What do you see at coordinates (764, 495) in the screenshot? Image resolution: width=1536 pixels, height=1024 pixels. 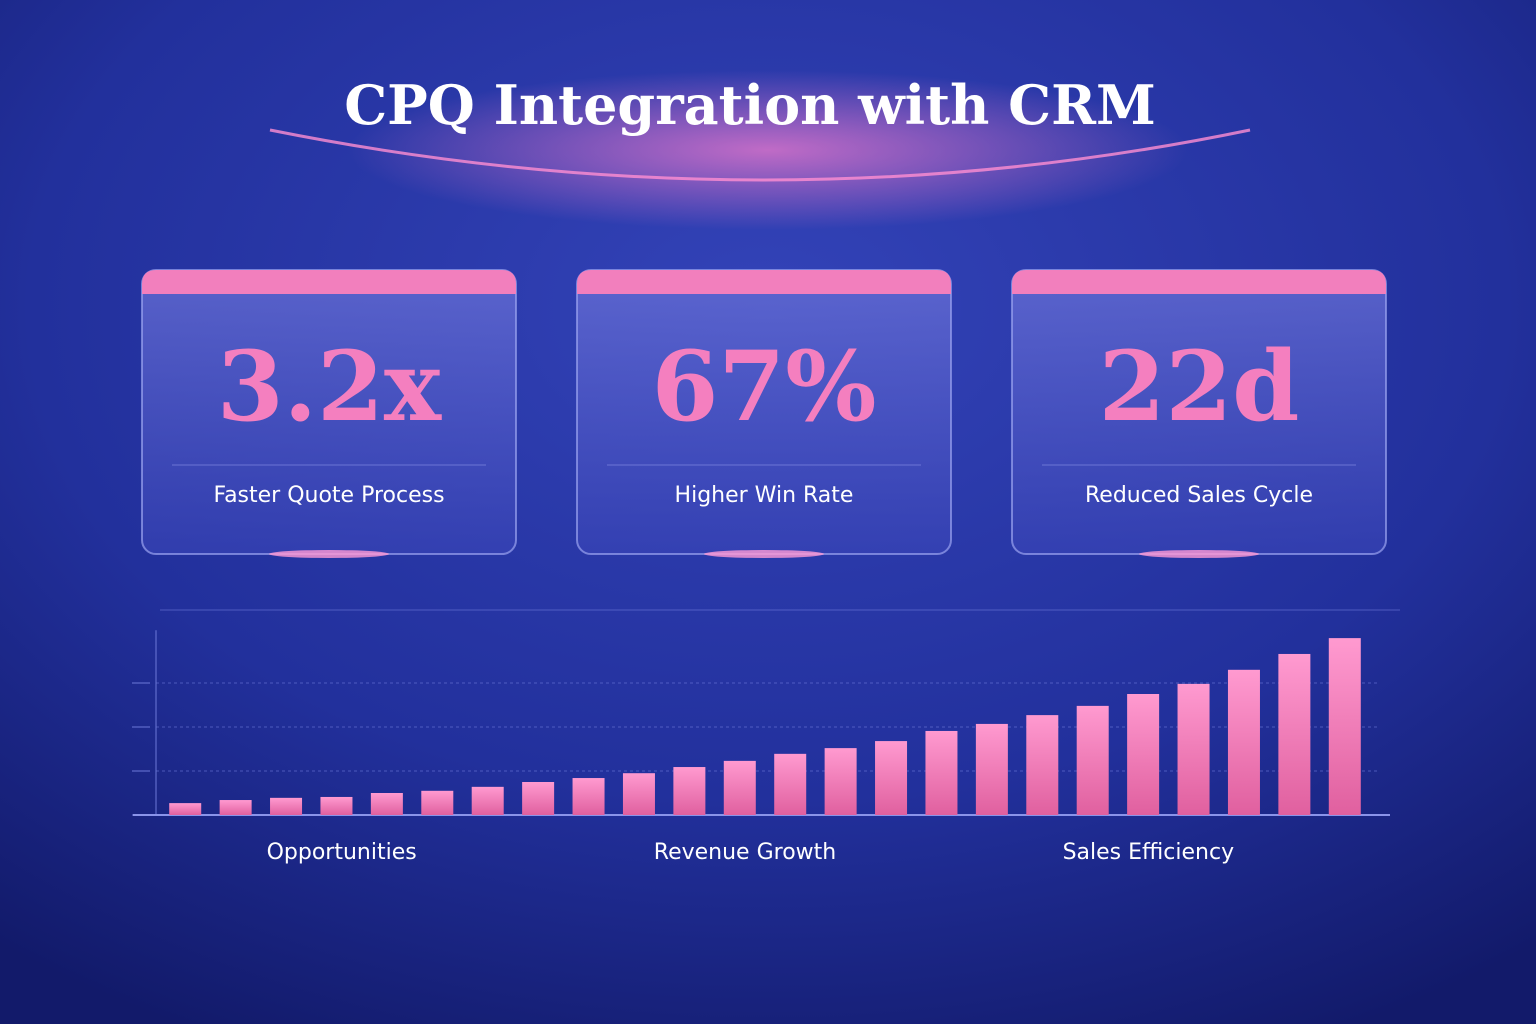 I see `card-label: Higher Win Rate` at bounding box center [764, 495].